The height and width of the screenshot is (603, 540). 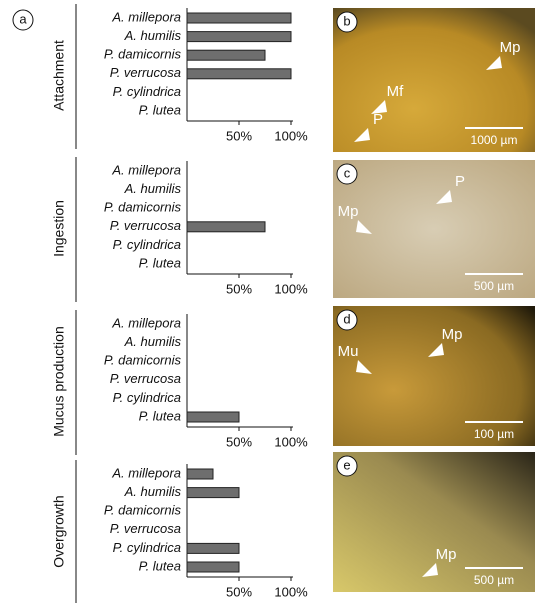 What do you see at coordinates (348, 351) in the screenshot?
I see `annotation: Mu` at bounding box center [348, 351].